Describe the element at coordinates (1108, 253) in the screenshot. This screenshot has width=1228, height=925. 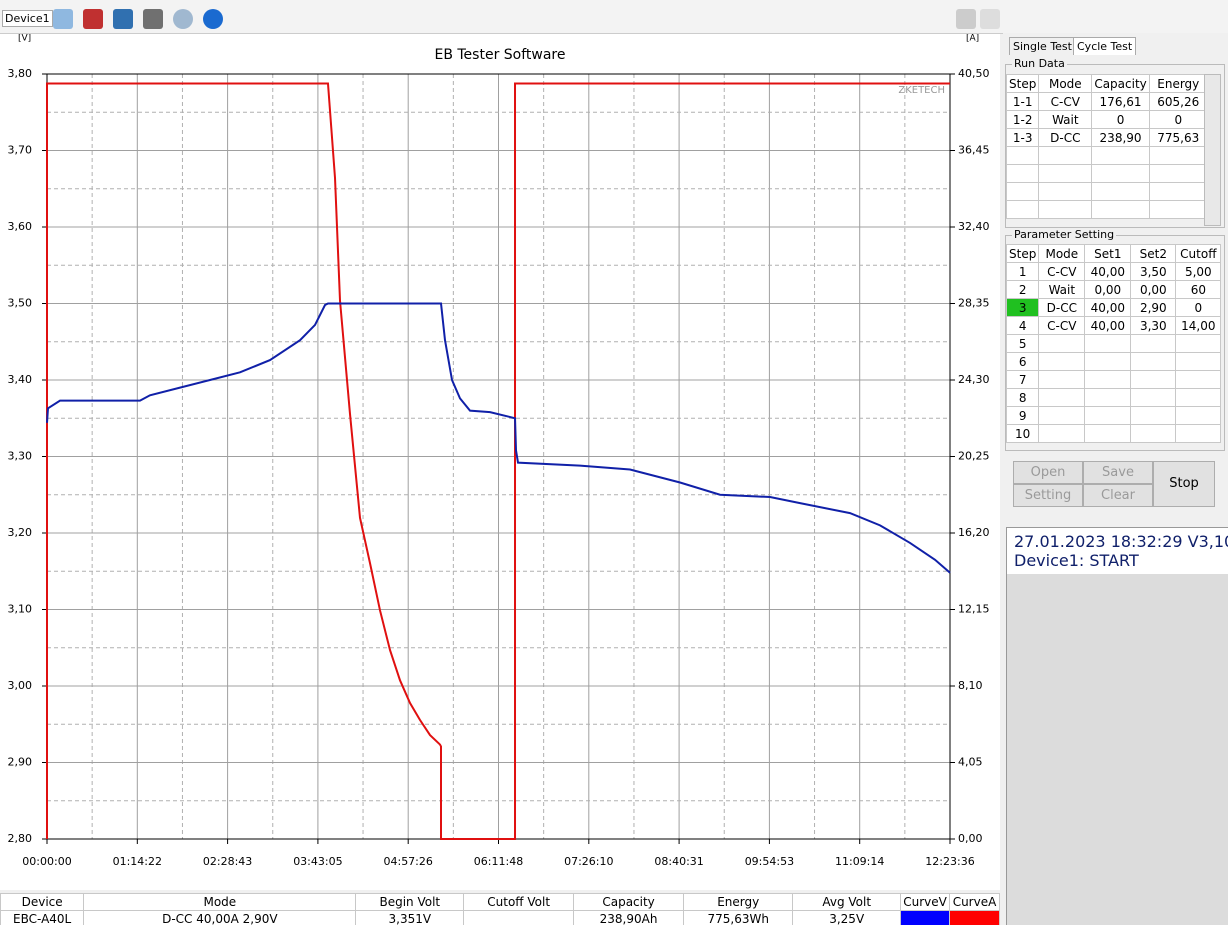
I see `header-cell: Set1` at that location.